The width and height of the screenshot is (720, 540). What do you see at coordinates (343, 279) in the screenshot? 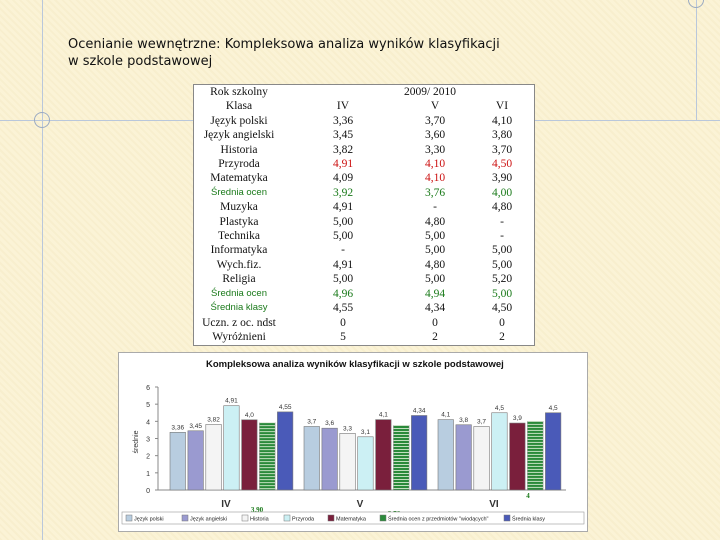
I see `cell-c1: 5,00` at bounding box center [343, 279].